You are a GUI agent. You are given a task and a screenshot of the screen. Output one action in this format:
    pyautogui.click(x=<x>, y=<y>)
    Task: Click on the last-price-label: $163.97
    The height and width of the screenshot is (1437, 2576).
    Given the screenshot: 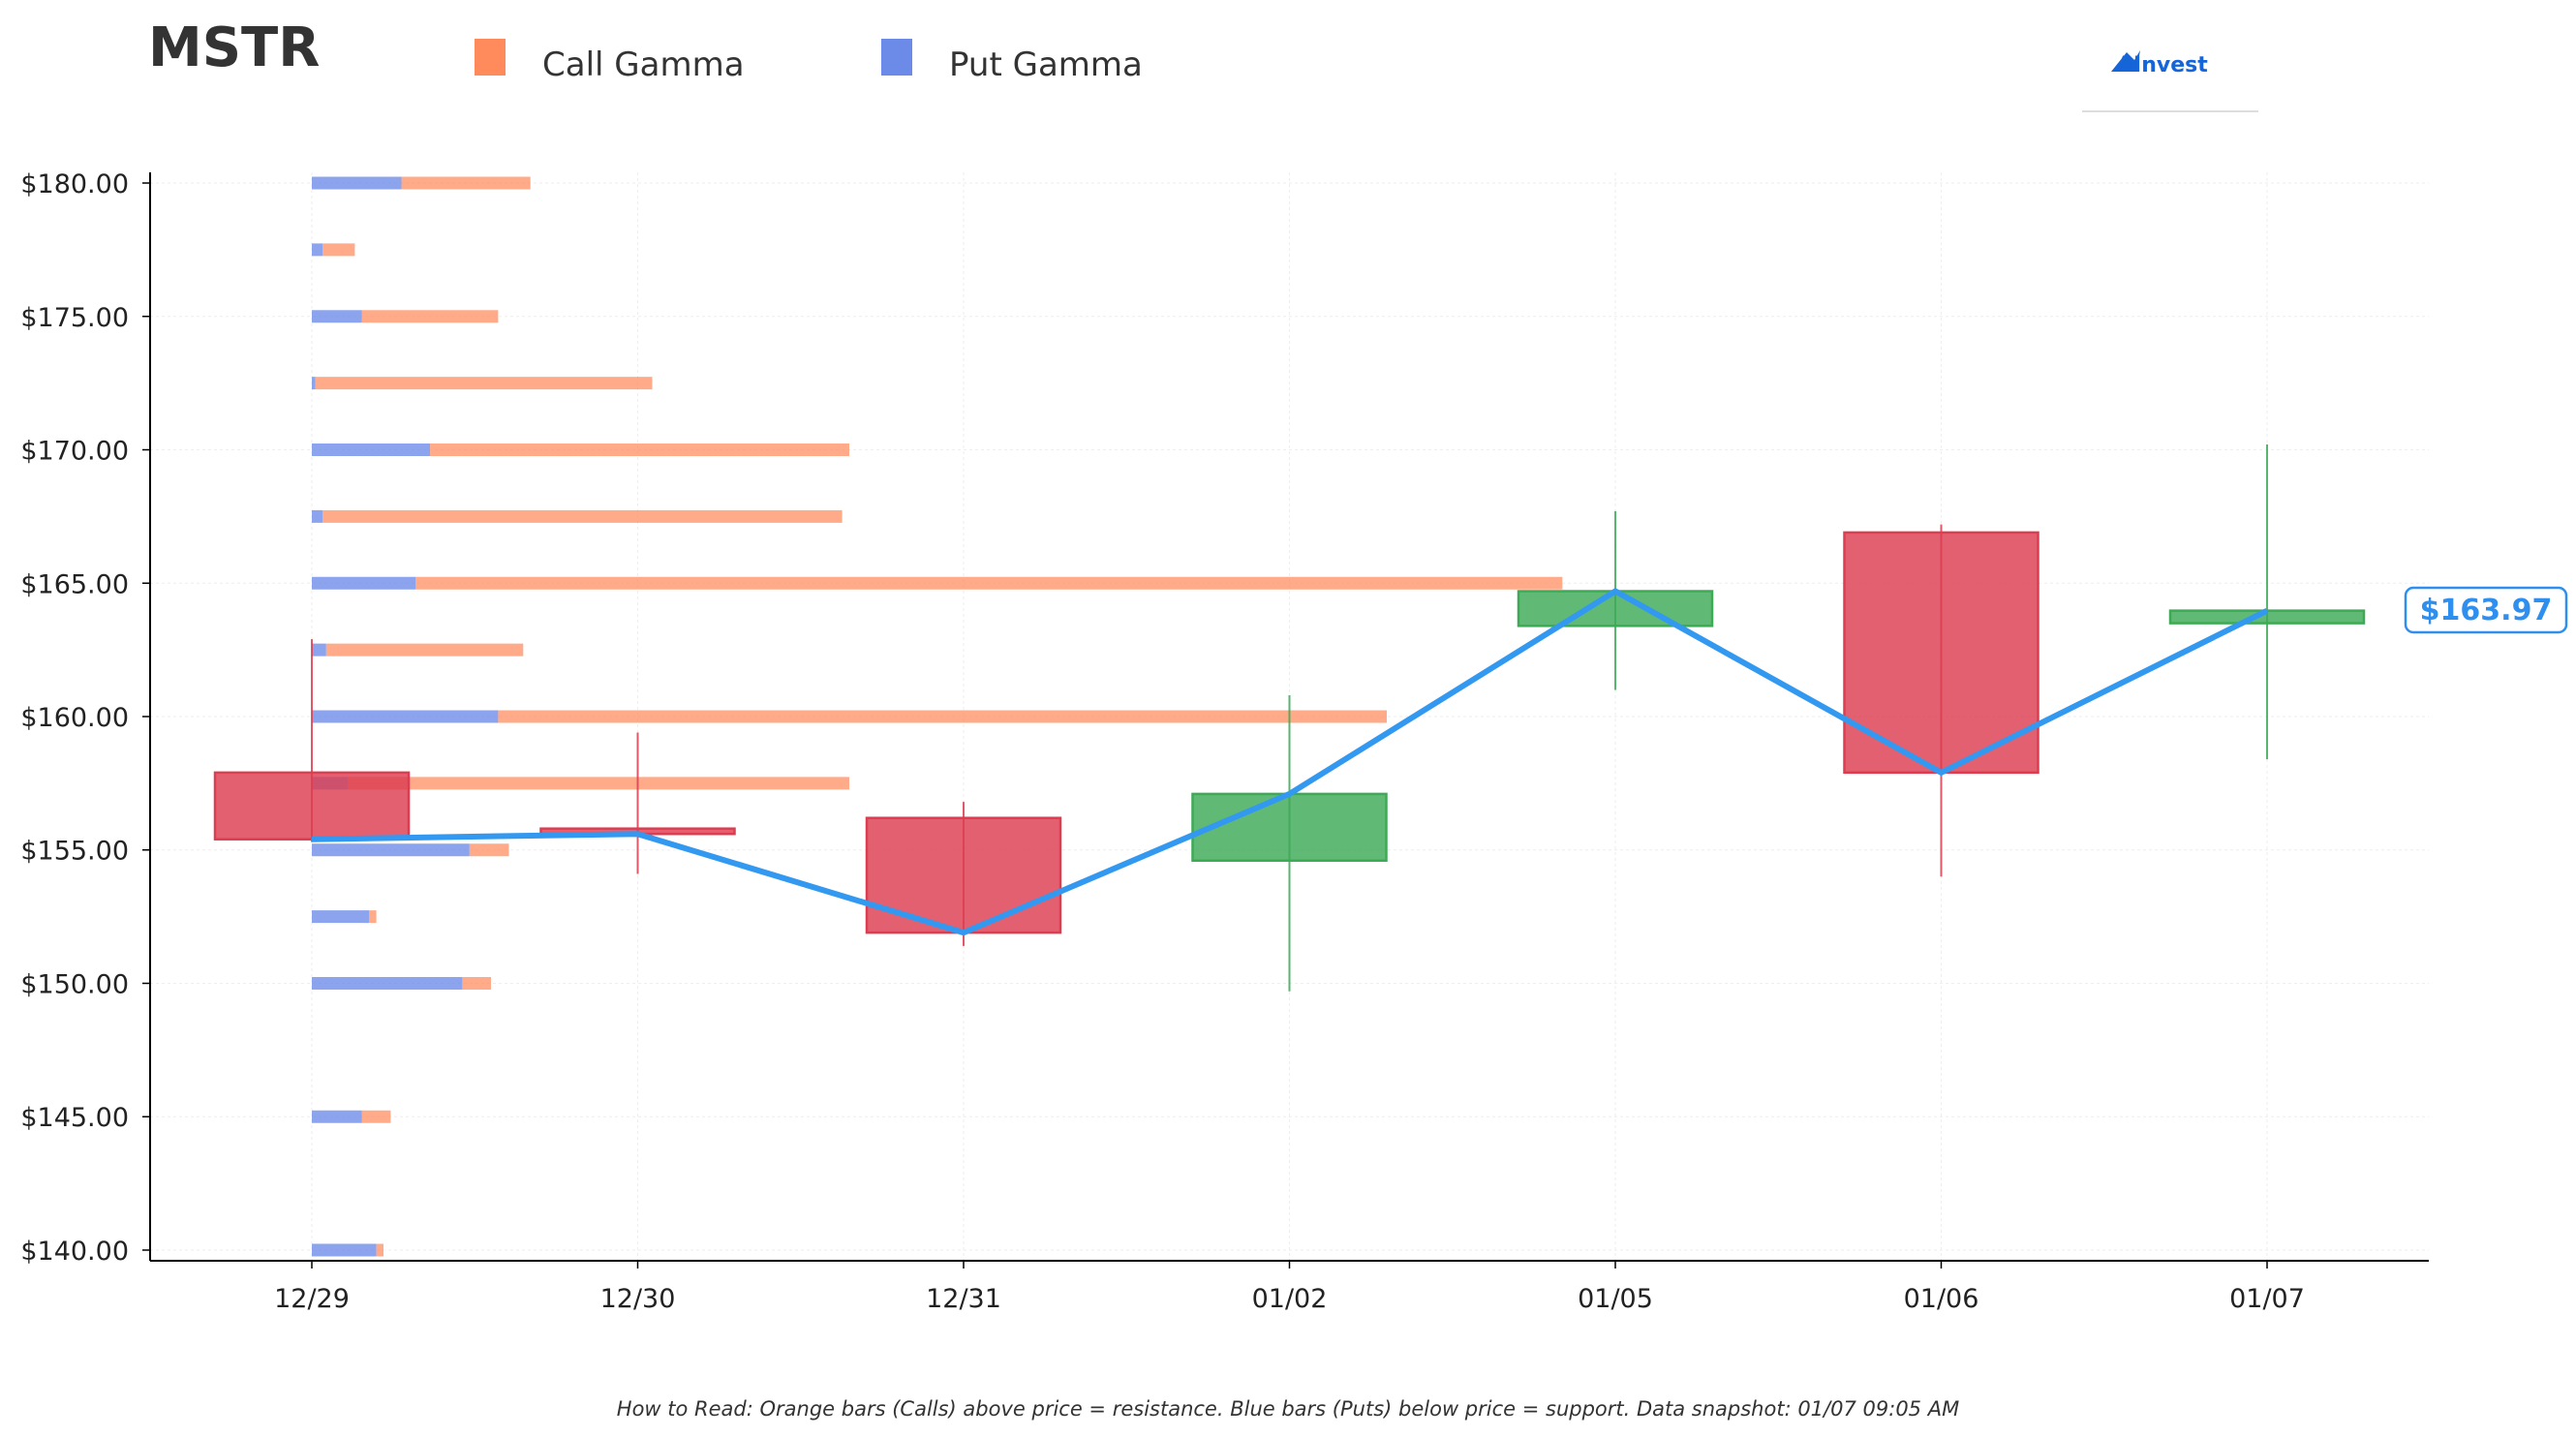 What is the action you would take?
    pyautogui.click(x=2486, y=610)
    